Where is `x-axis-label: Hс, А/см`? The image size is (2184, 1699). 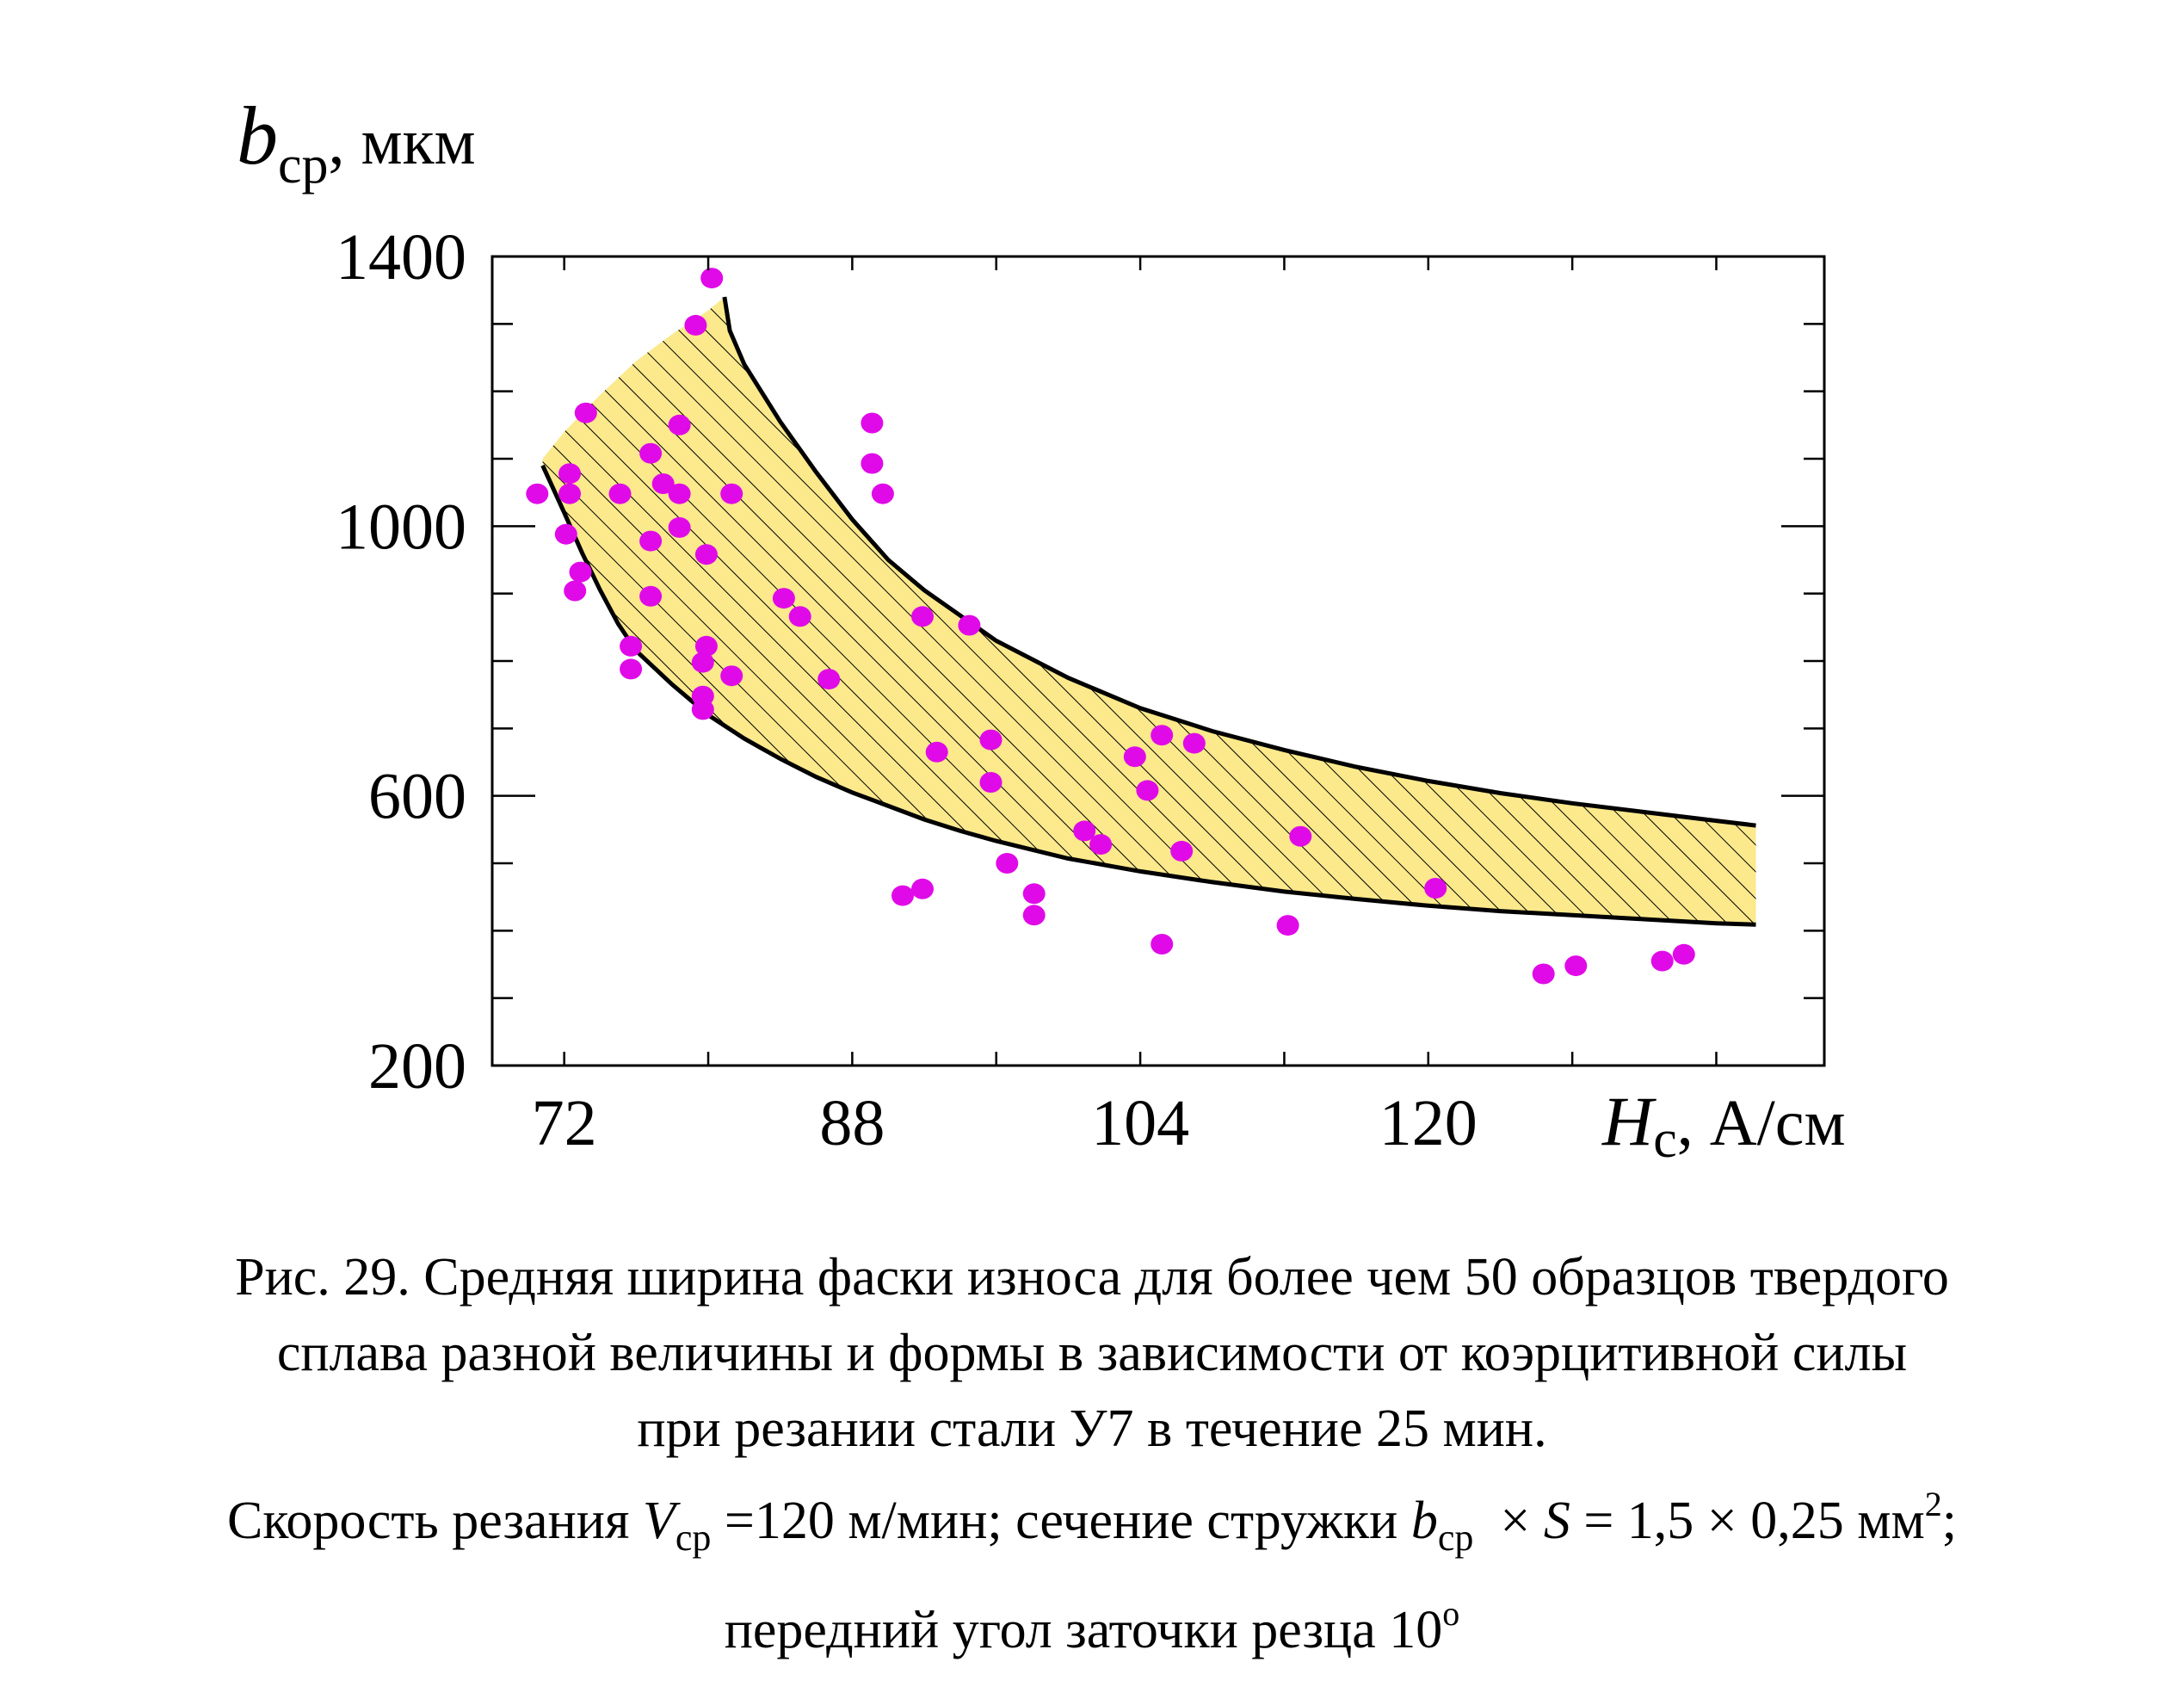
x-axis-label: Hс, А/см is located at coordinates (1724, 1125).